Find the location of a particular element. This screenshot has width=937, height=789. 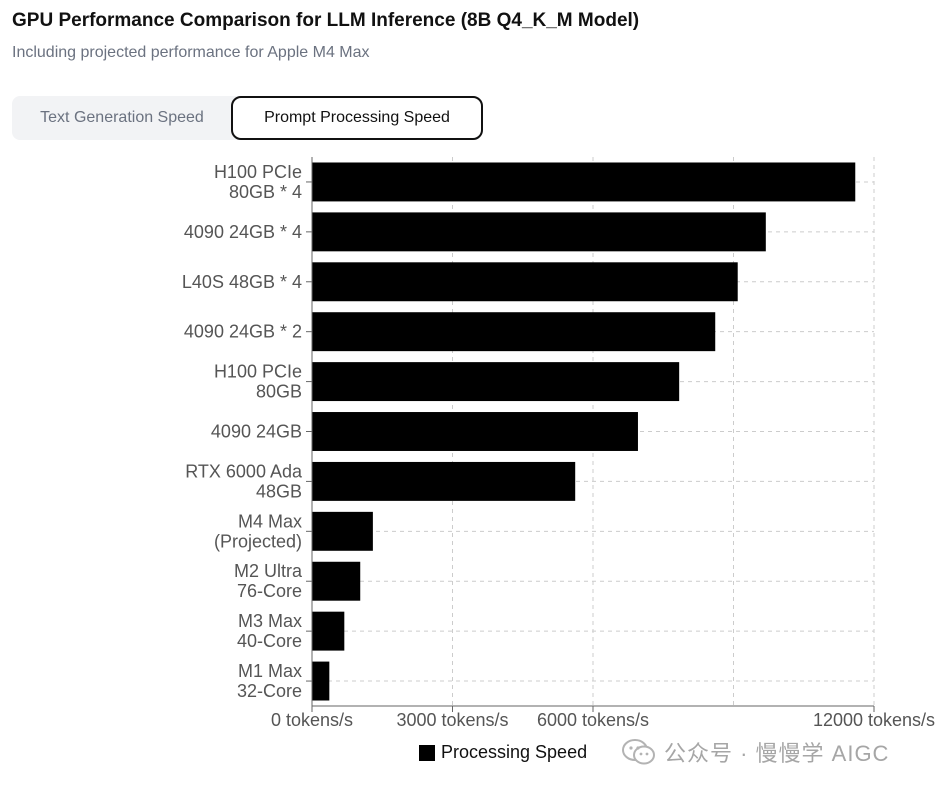

tab-text-generation-speed: Text Generation Speed is located at coordinates (122, 117).